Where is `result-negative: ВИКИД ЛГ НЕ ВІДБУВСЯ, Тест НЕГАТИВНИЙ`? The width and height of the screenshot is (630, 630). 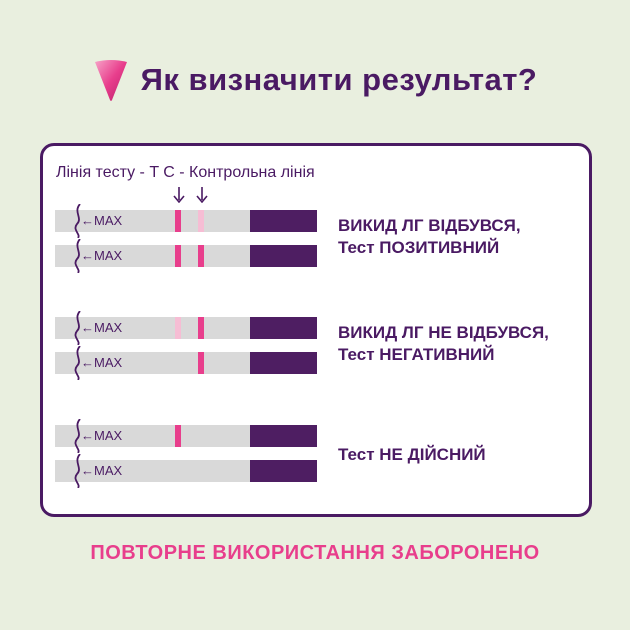
result-negative: ВИКИД ЛГ НЕ ВІДБУВСЯ, Тест НЕГАТИВНИЙ is located at coordinates (443, 344).